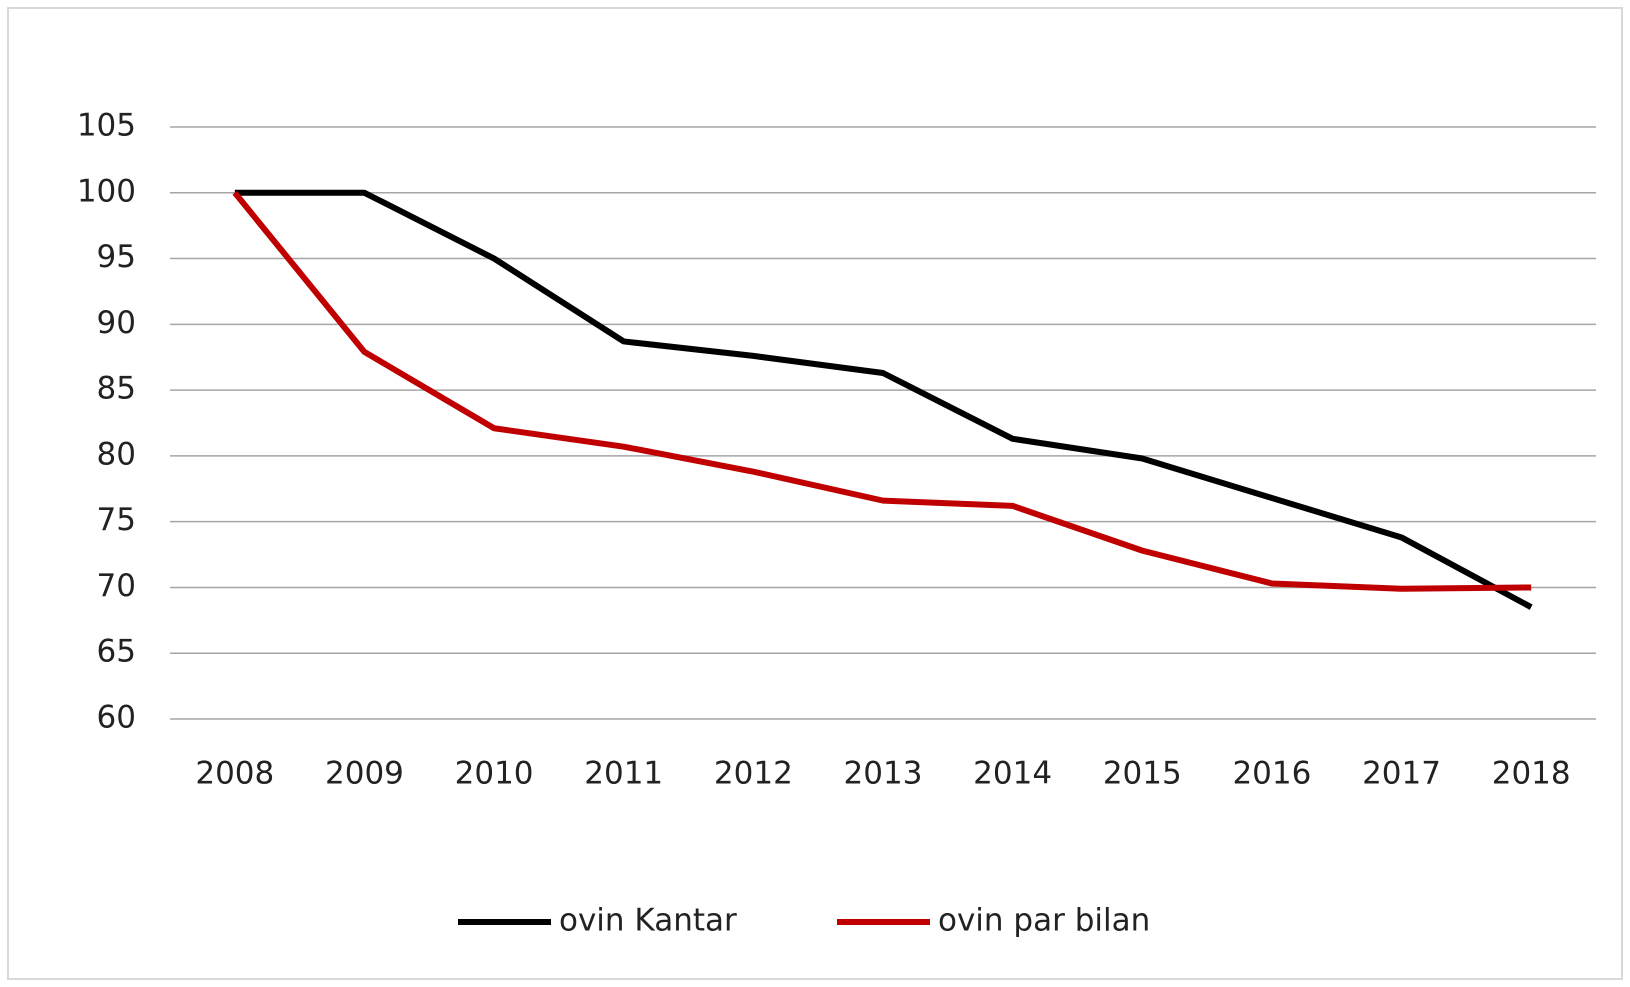 The height and width of the screenshot is (987, 1630). I want to click on y-tick-label: 85, so click(116, 389).